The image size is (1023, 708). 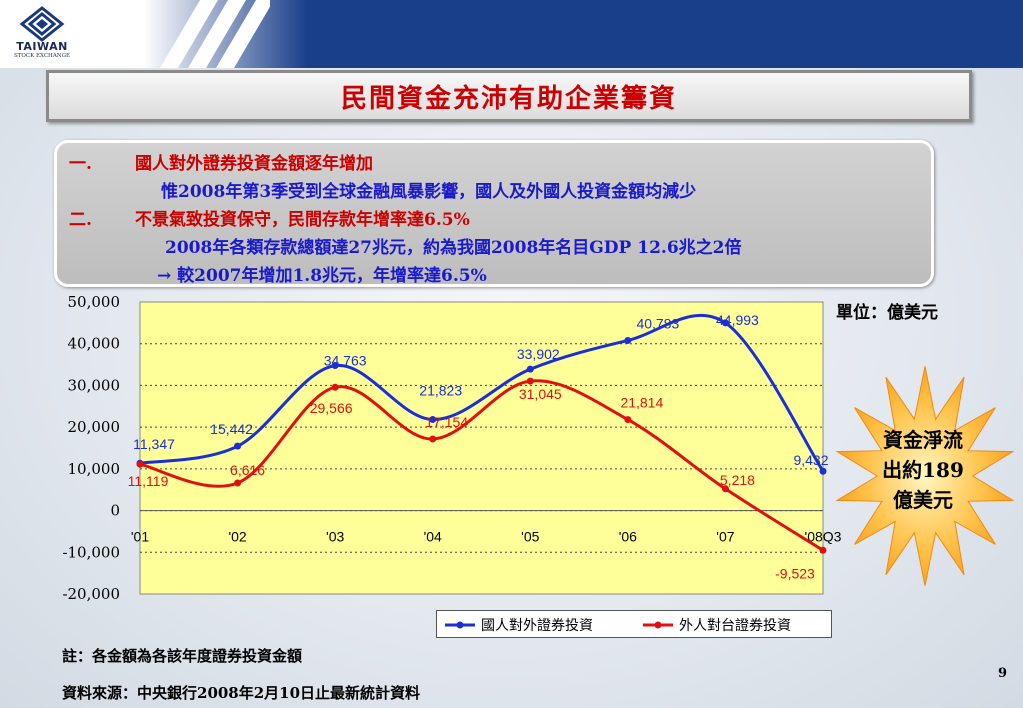 I want to click on bullet-2-detail: 2008年各類存款總額達27兆元，約為我國2008年名目GDP 12.6兆之2倍, so click(x=453, y=248).